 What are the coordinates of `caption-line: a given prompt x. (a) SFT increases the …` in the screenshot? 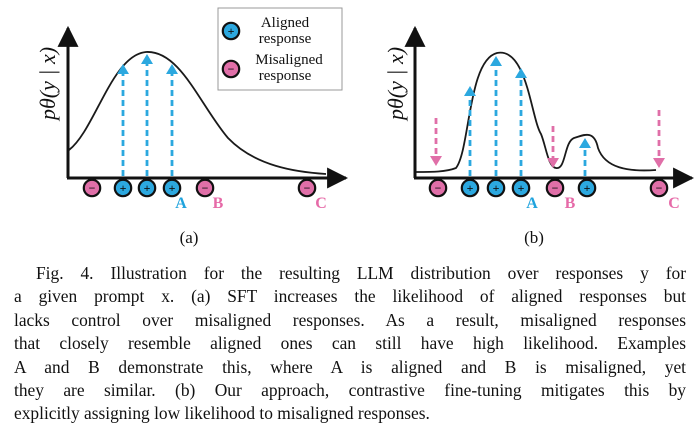 It's located at (350, 296).